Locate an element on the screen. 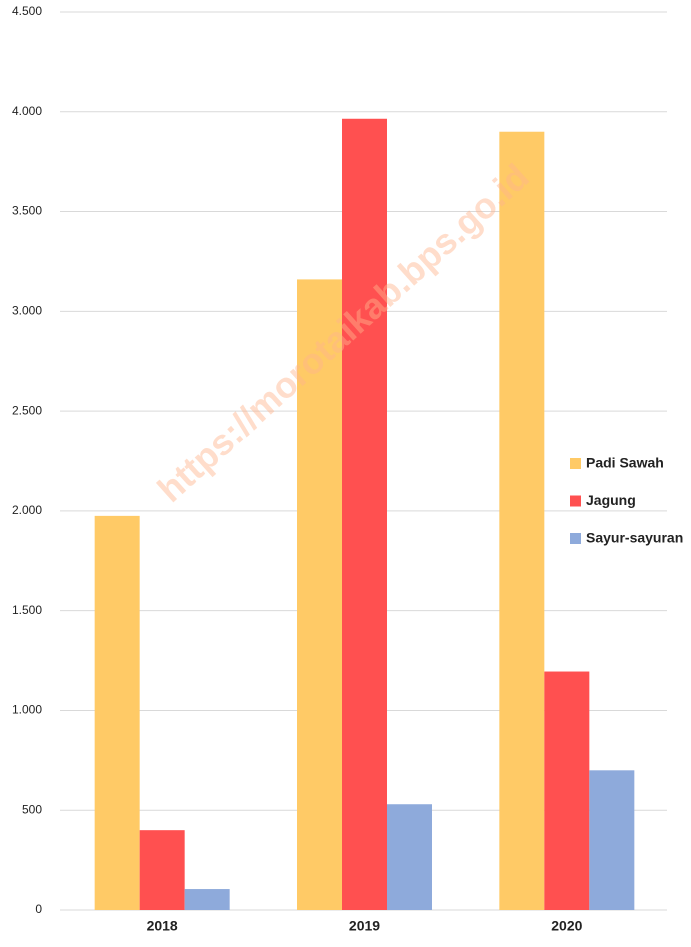 The width and height of the screenshot is (691, 947). y-tick-label: 500 is located at coordinates (32, 809).